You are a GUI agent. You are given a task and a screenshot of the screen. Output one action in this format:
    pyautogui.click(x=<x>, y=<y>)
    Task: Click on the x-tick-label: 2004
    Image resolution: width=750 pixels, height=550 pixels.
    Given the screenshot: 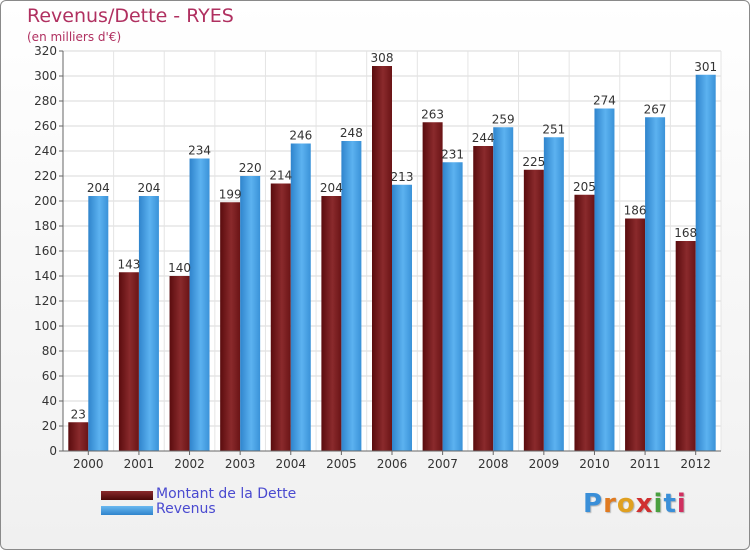 What is the action you would take?
    pyautogui.click(x=290, y=464)
    